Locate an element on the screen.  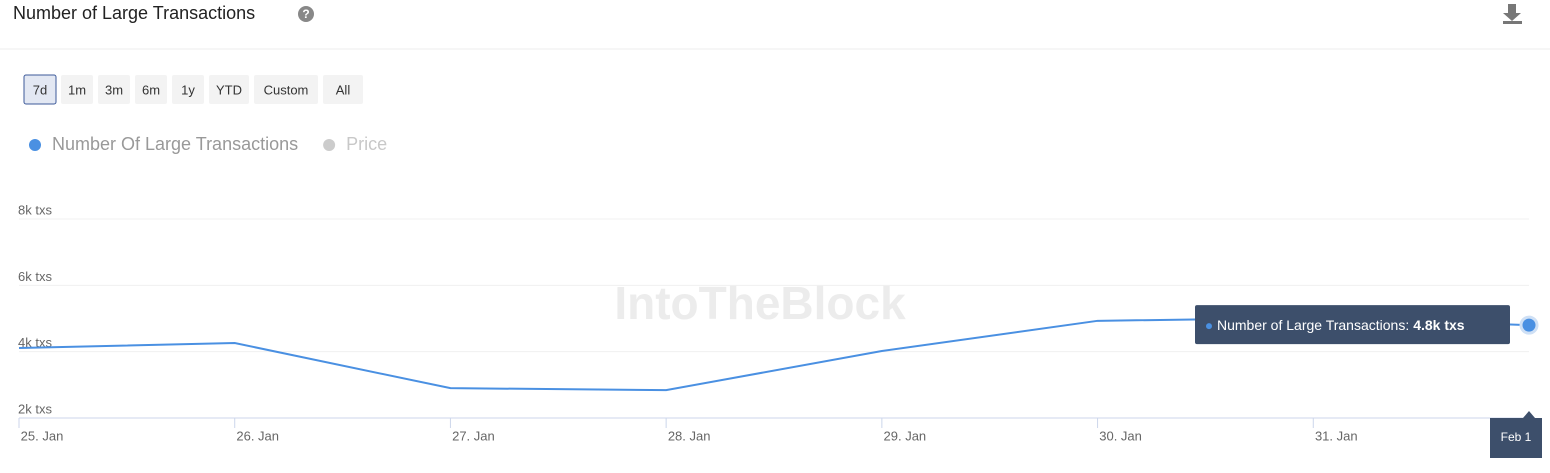
x-tick-label: 29. Jan is located at coordinates (905, 435).